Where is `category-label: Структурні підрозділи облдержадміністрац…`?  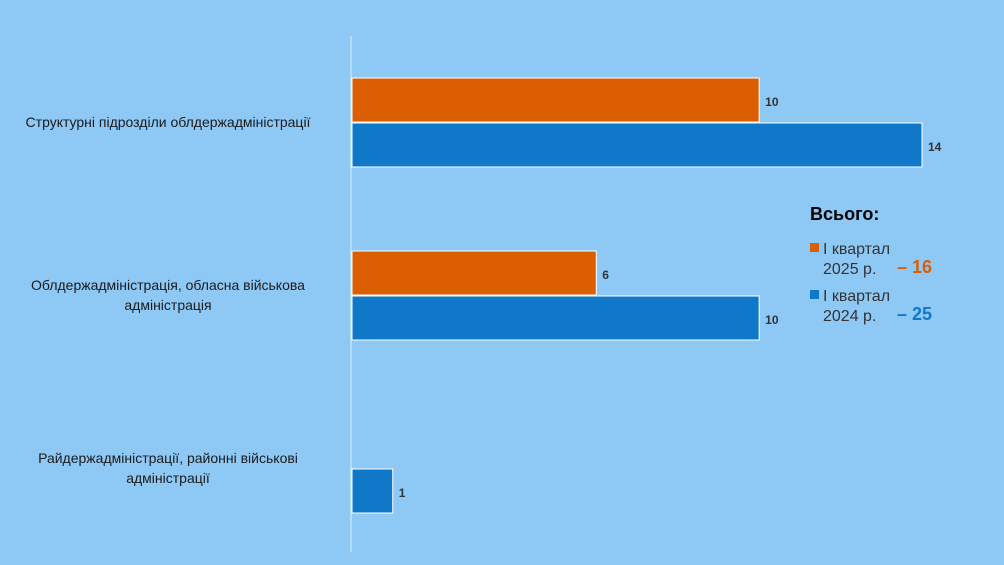
category-label: Структурні підрозділи облдержадміністрац… is located at coordinates (168, 122).